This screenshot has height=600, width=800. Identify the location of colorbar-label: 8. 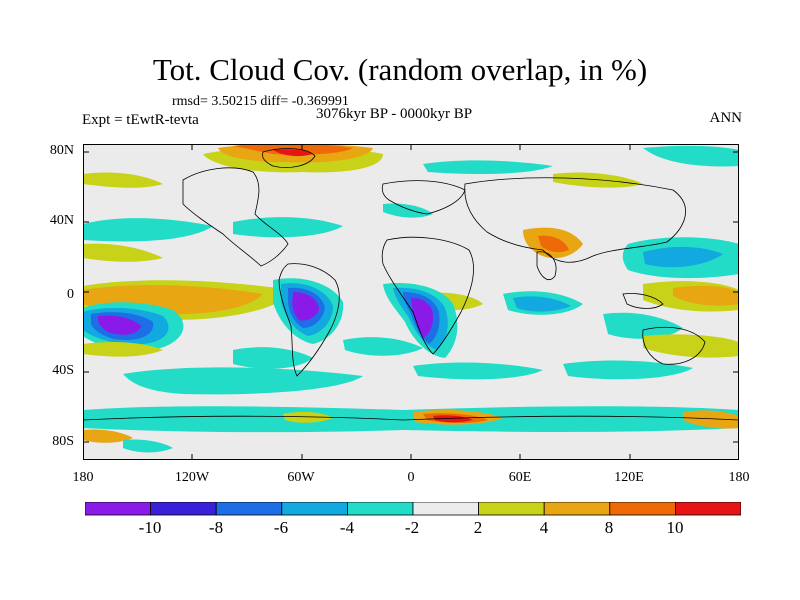
(609, 527).